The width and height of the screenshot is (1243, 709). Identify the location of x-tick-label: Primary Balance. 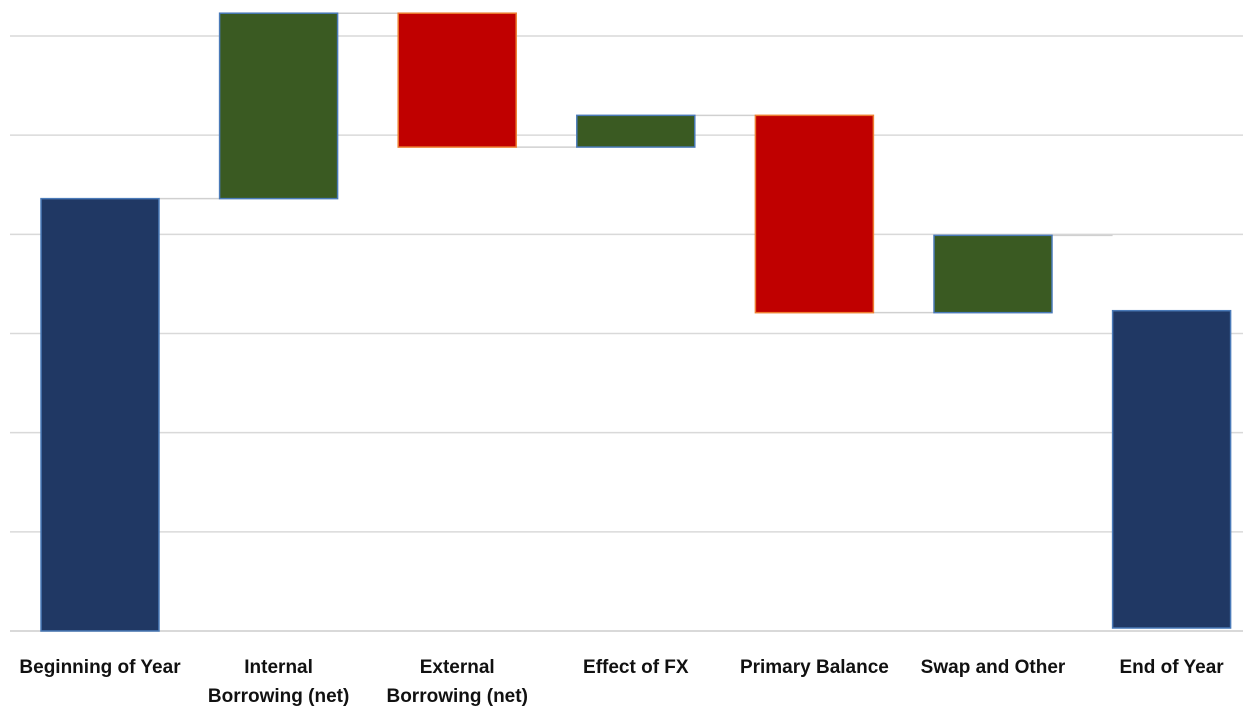
(814, 667).